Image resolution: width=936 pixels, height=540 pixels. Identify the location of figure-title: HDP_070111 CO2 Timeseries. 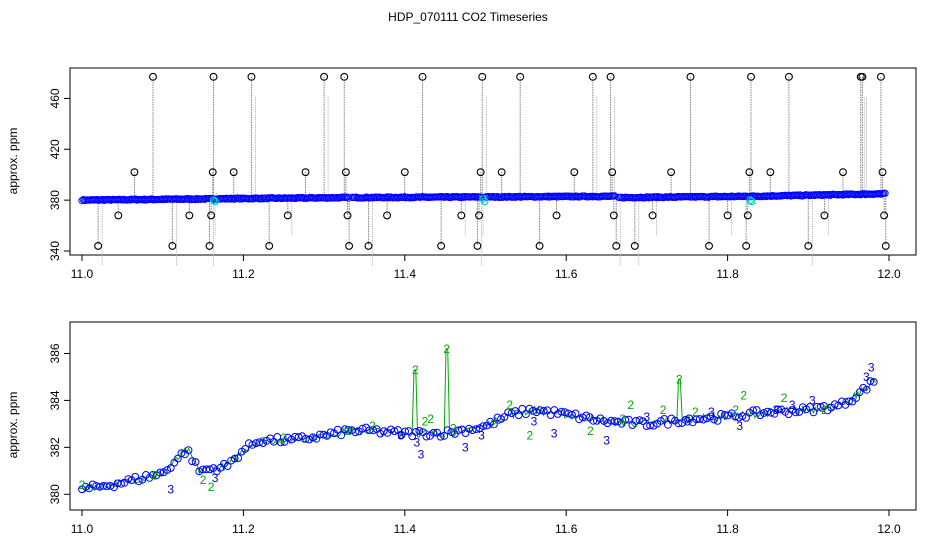
(468, 17).